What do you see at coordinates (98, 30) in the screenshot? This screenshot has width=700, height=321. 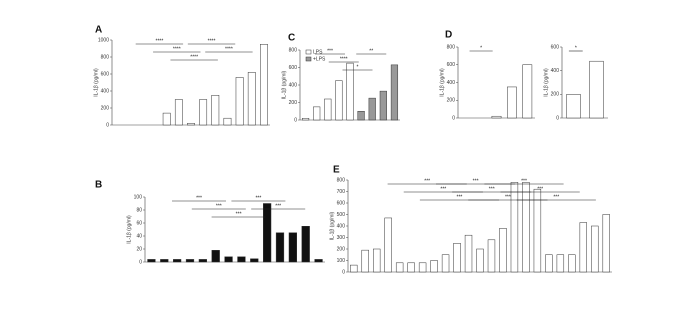 I see `panel-letter: A` at bounding box center [98, 30].